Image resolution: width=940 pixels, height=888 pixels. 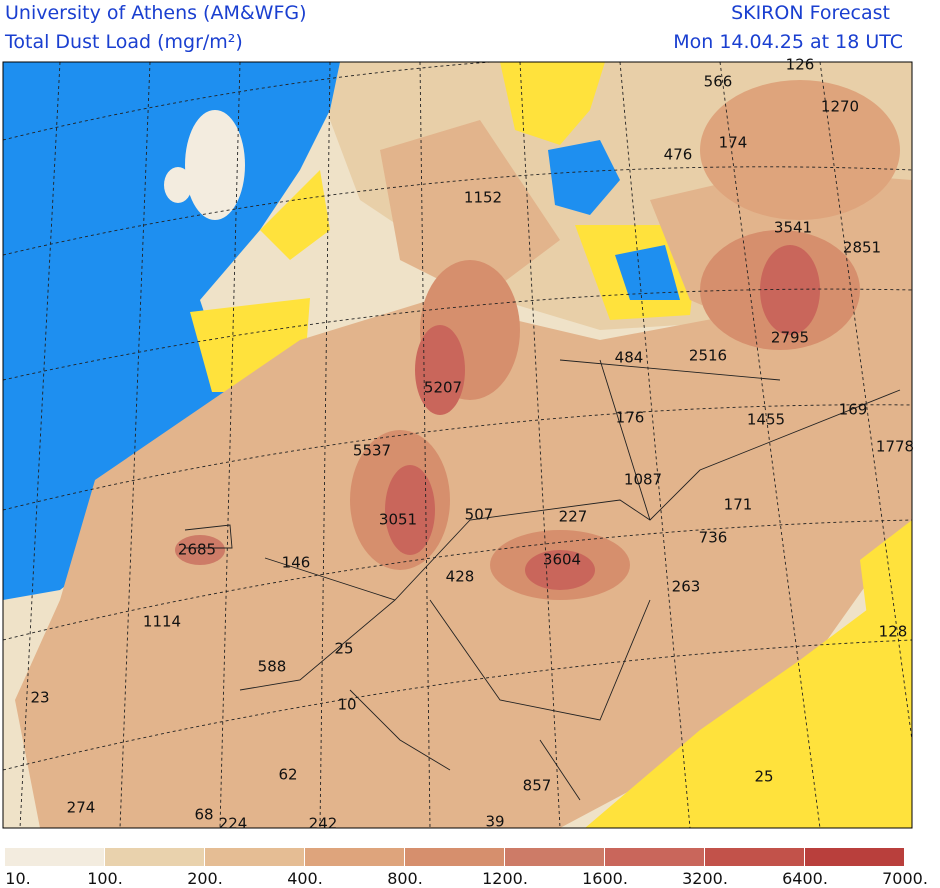 I want to click on dust-value-label: 1270, so click(x=840, y=107).